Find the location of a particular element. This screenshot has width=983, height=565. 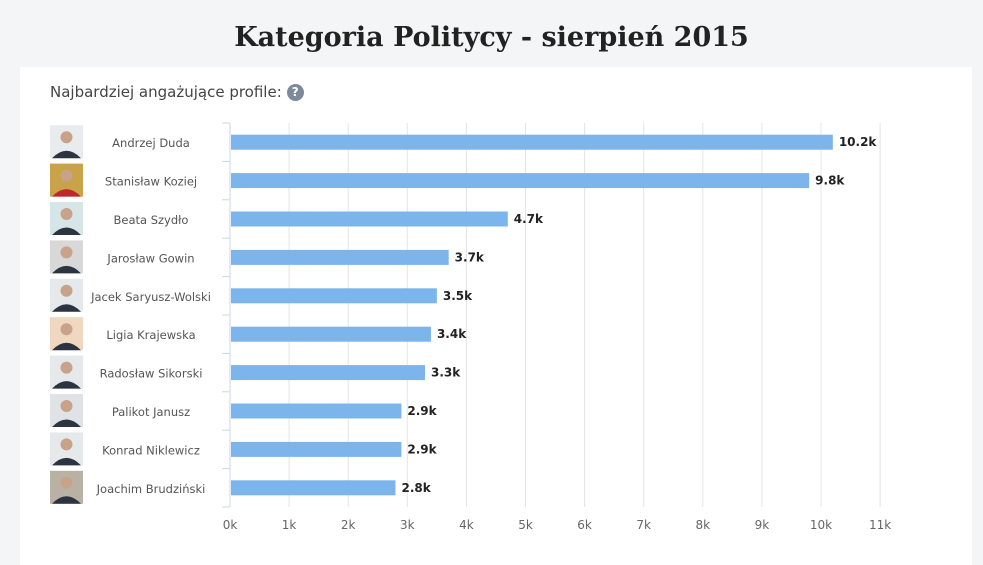

data-label: 2.8k is located at coordinates (416, 488).